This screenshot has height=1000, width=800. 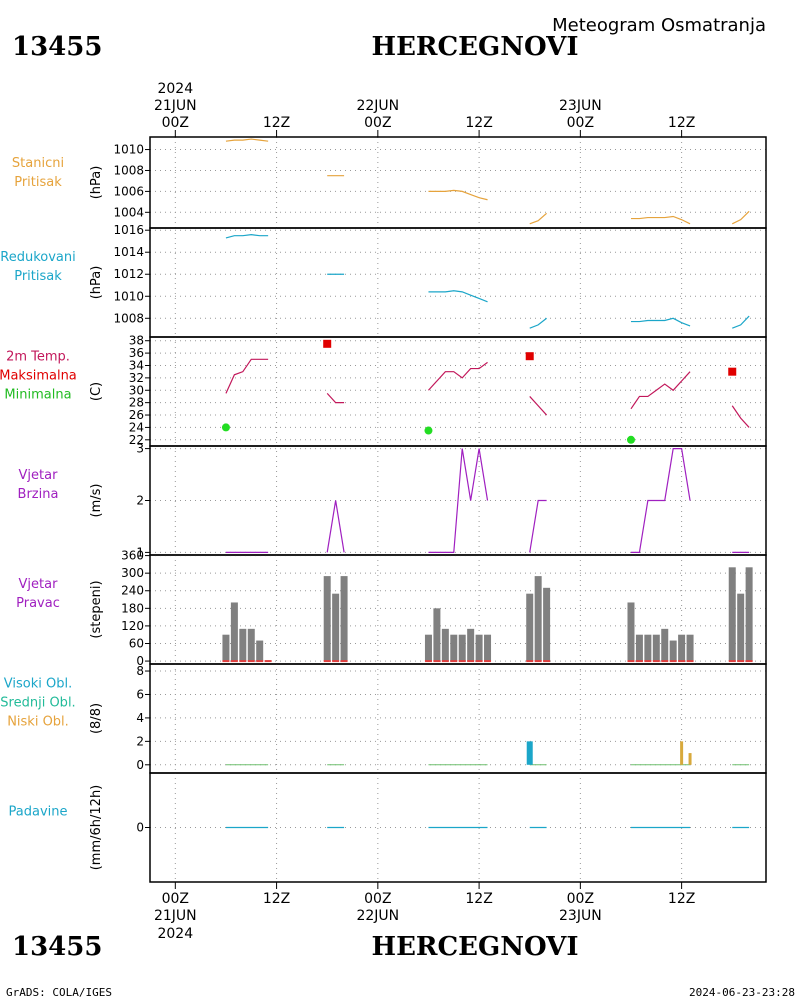 I want to click on y-tick-label: 26, so click(x=136, y=415).